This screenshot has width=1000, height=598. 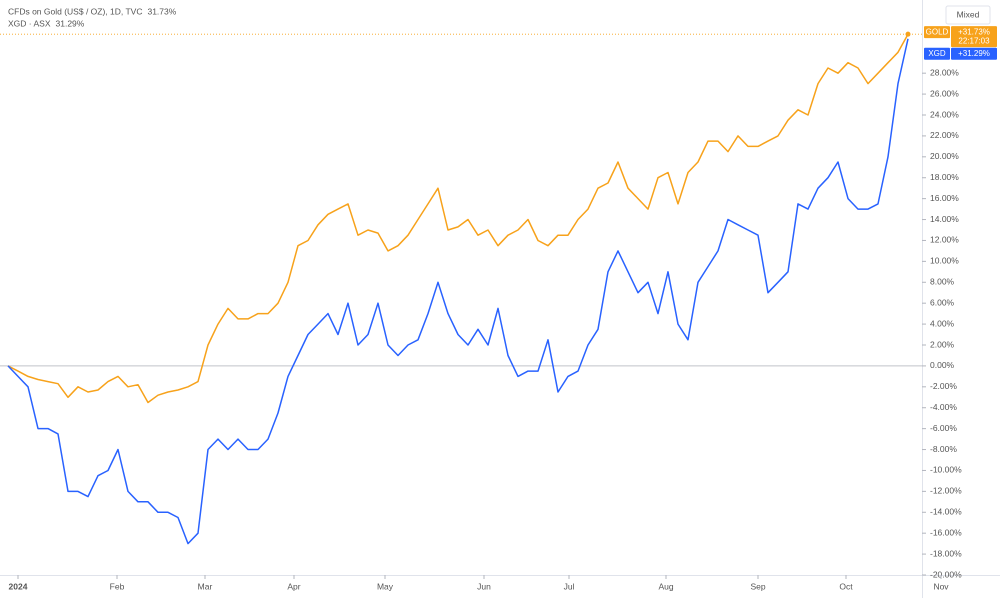 What do you see at coordinates (974, 31) in the screenshot?
I see `tag-value: +31.73%` at bounding box center [974, 31].